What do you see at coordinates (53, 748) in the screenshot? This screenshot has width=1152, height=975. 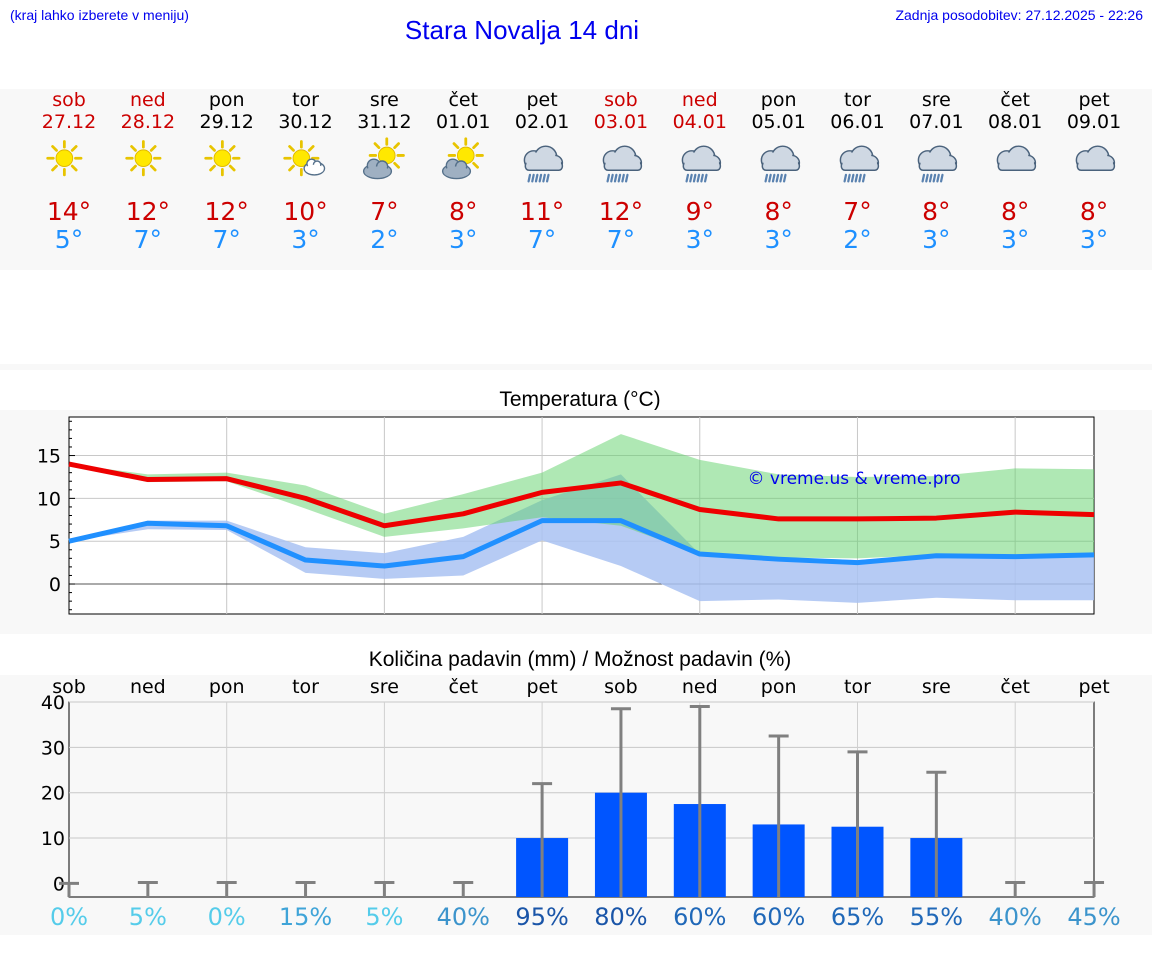 I see `y-tick-label: 30` at bounding box center [53, 748].